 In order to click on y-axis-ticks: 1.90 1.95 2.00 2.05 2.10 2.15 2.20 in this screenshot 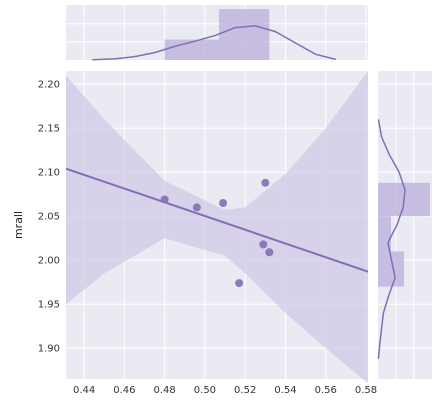, I will do `click(49, 217)`.